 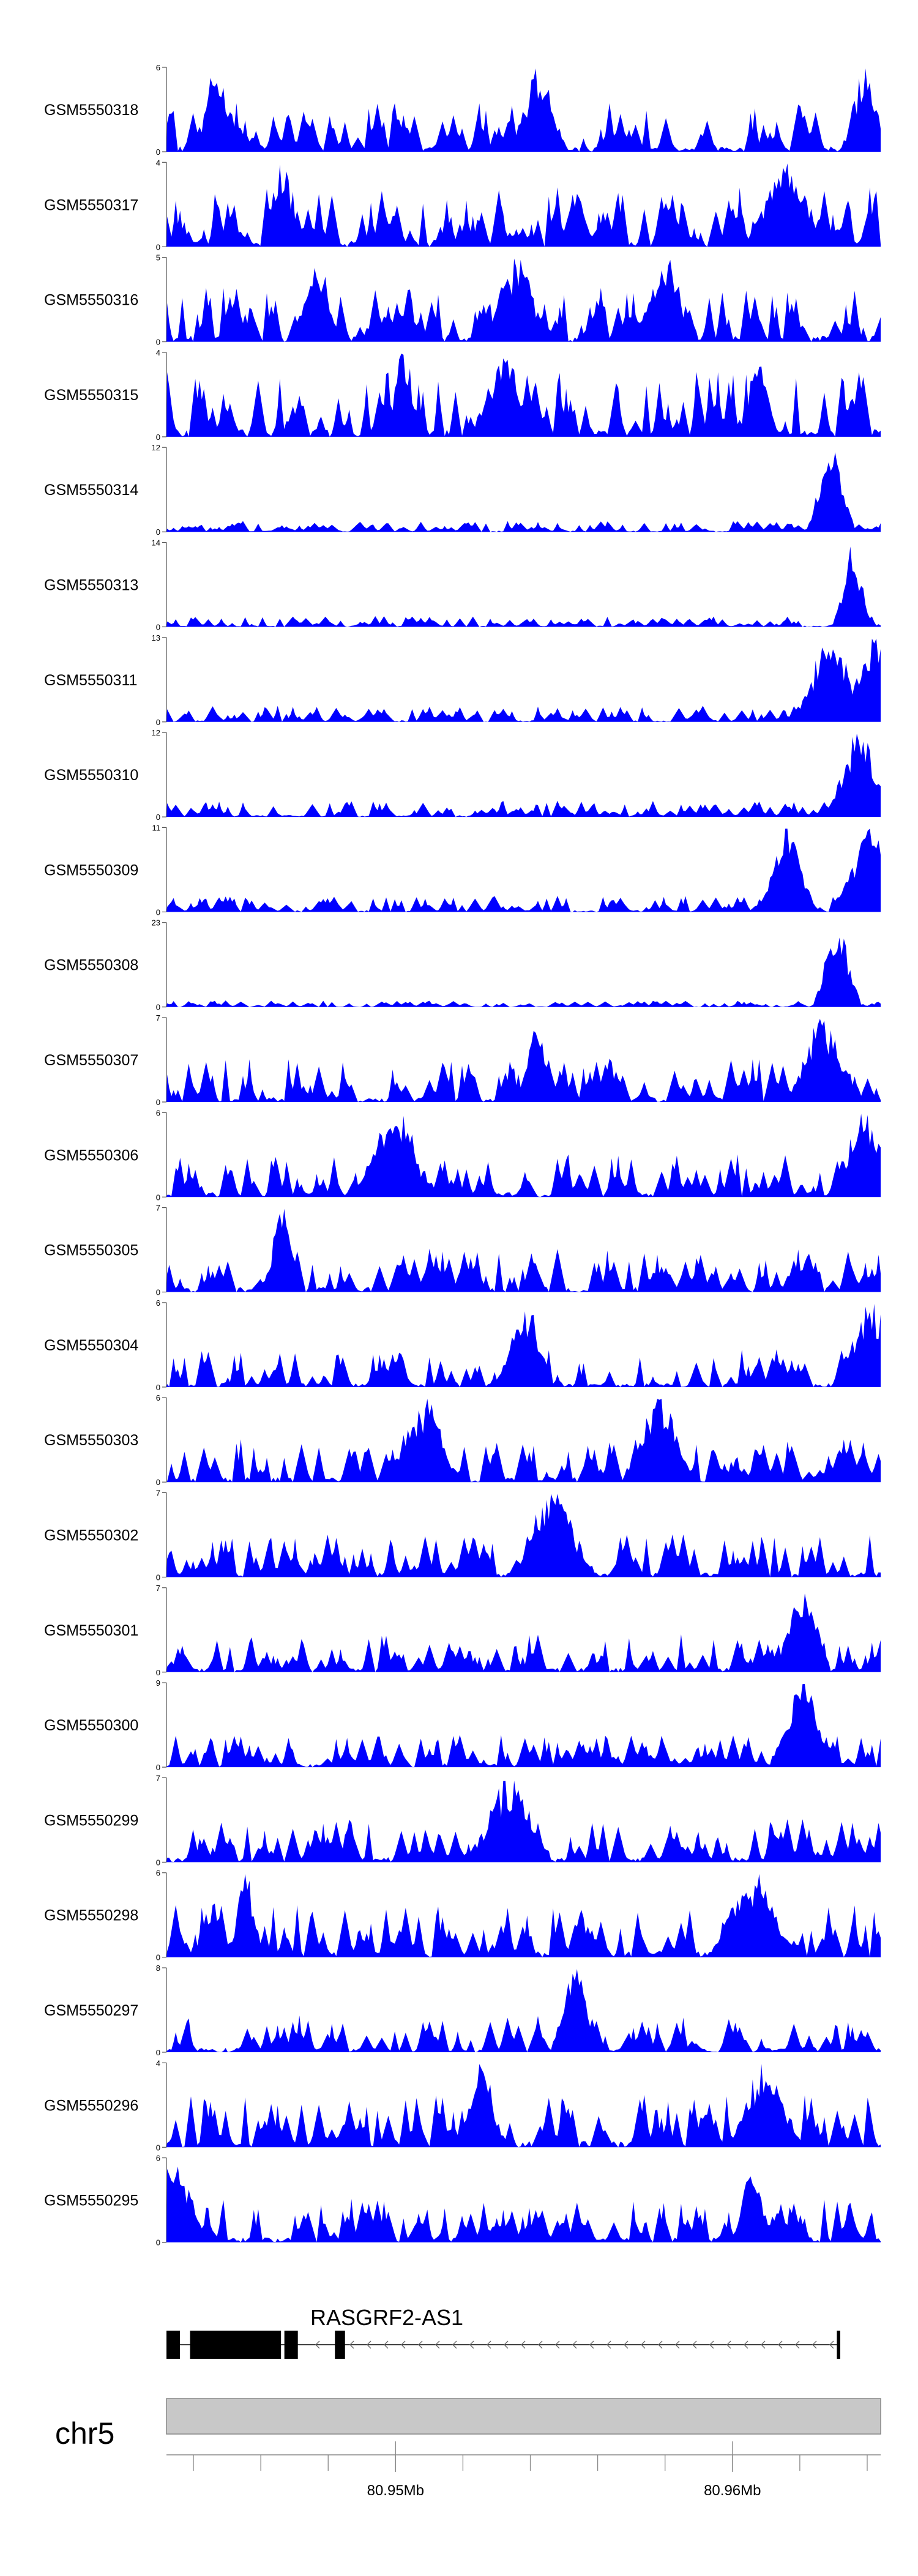 I want to click on track-label: GSM5550310, so click(x=91, y=776).